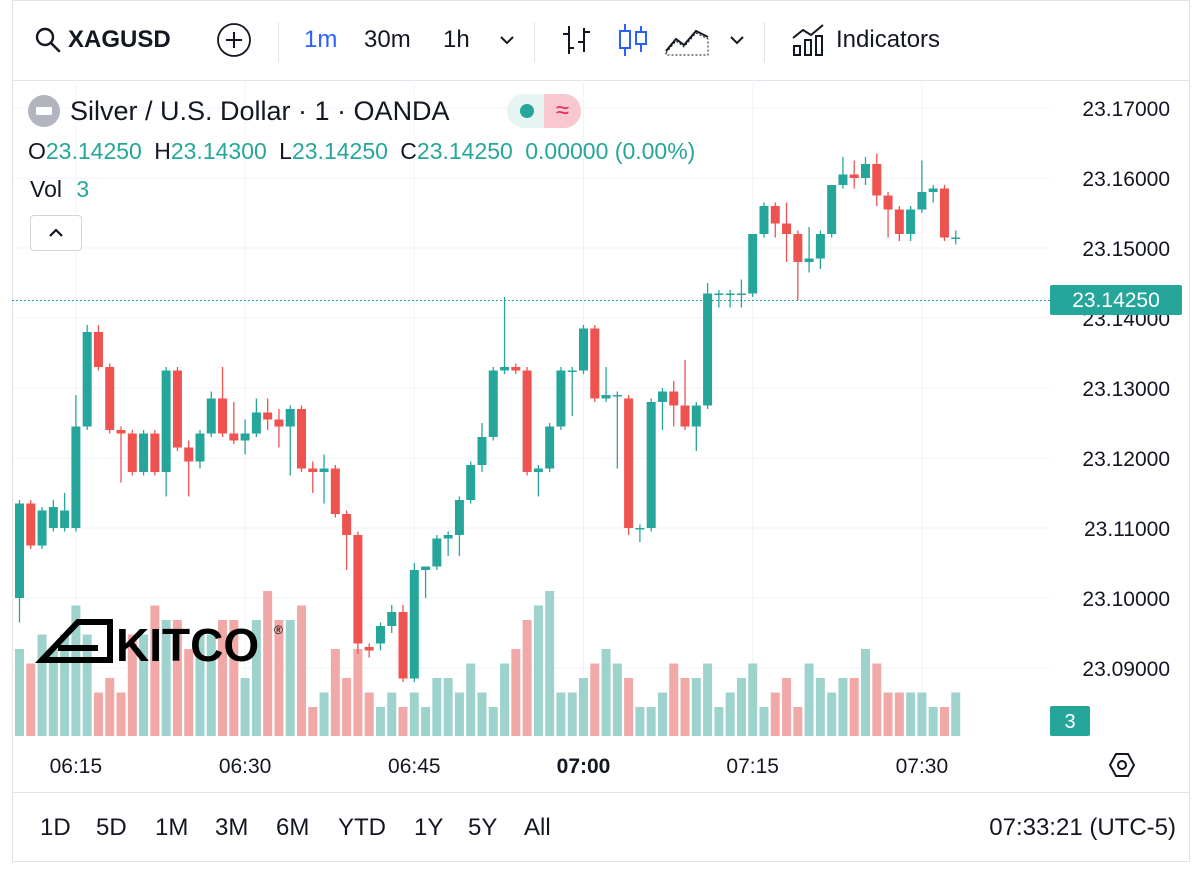 The width and height of the screenshot is (1200, 874). I want to click on range-all: All, so click(537, 828).